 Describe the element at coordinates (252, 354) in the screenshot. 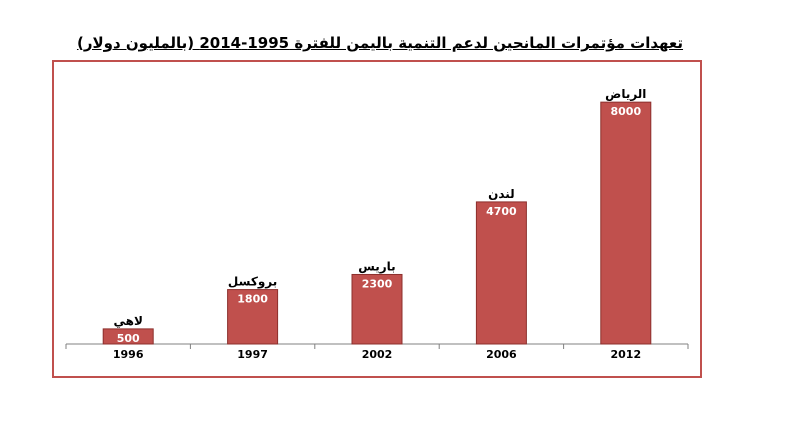

I see `x-tick-label: 1997` at that location.